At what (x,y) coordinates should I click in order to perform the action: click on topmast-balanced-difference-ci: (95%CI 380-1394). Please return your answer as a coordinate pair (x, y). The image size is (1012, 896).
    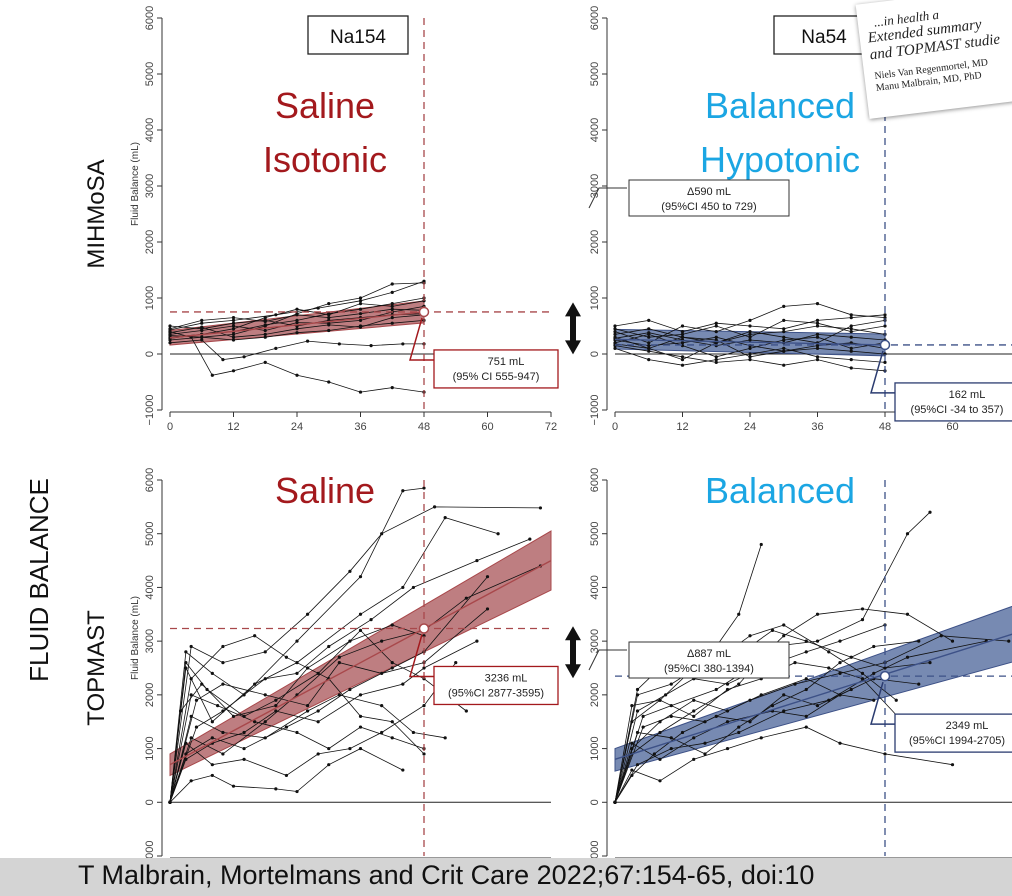
    Looking at the image, I should click on (709, 669).